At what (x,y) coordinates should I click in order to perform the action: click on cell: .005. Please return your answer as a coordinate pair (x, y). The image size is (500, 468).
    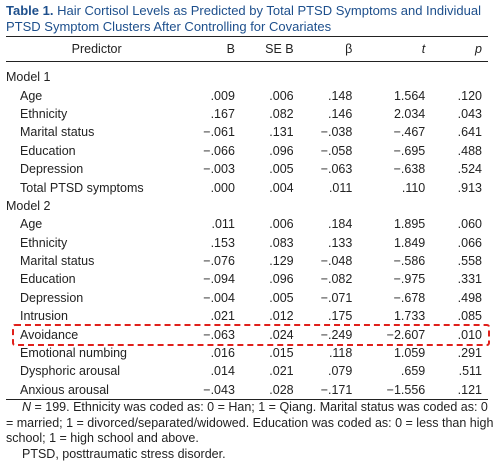
    Looking at the image, I should click on (281, 297).